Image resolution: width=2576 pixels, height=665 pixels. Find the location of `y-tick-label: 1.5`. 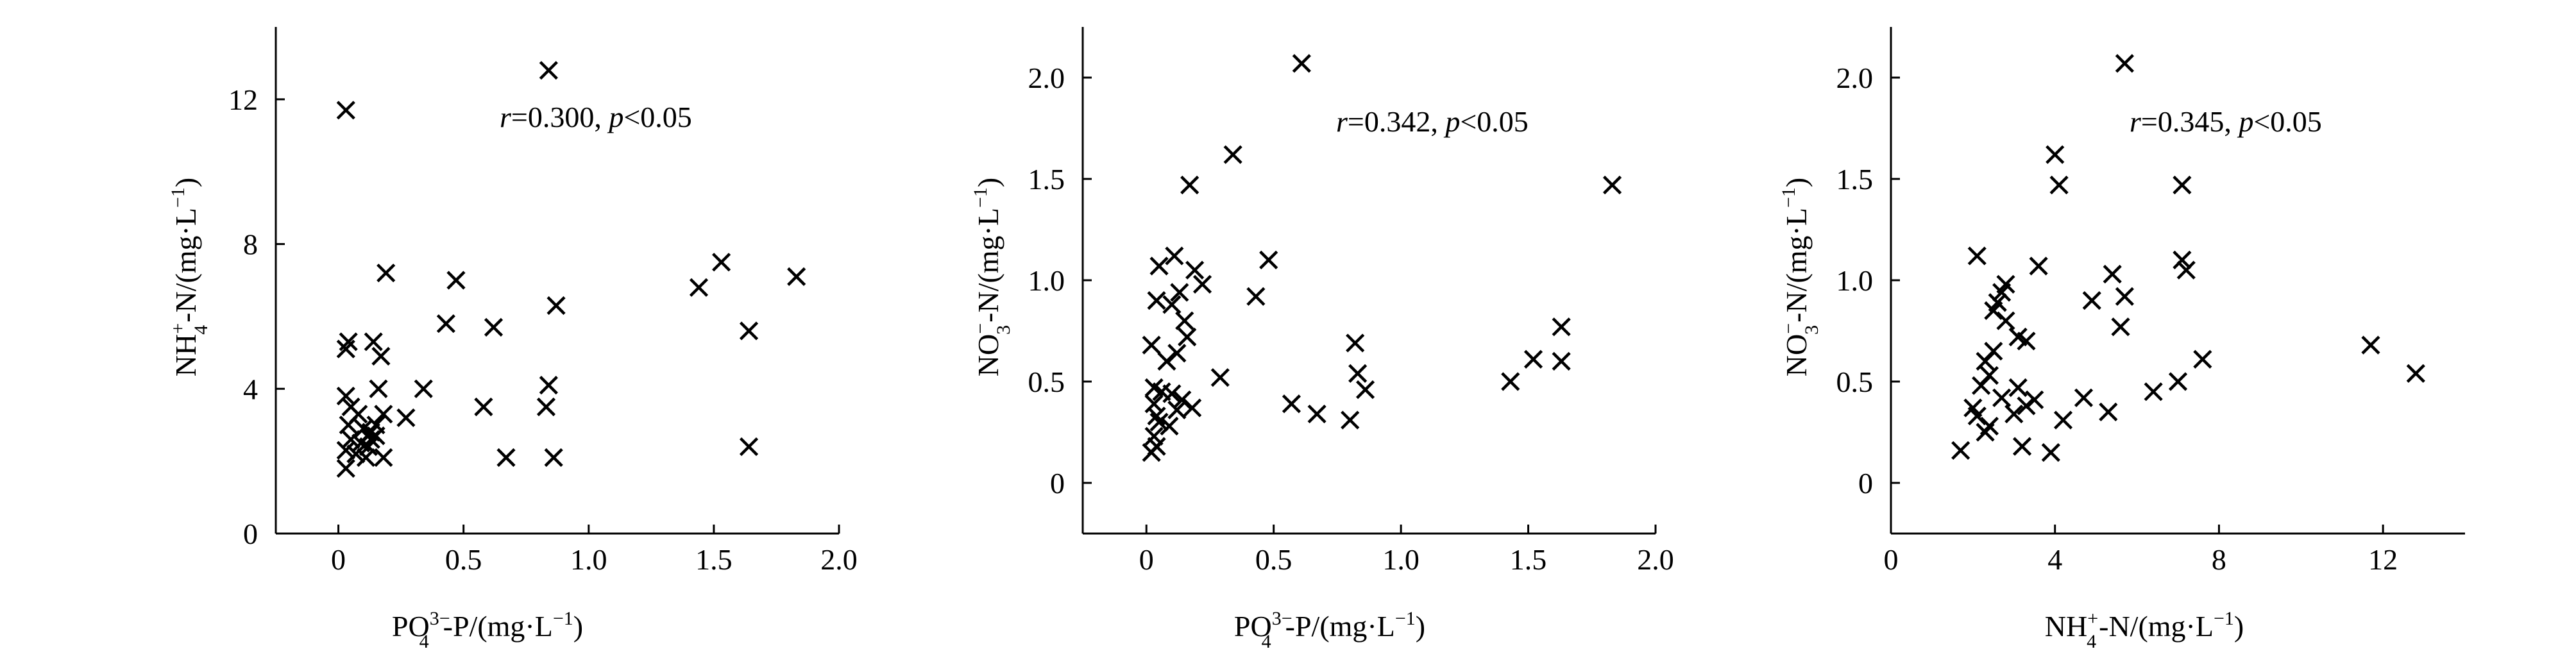

y-tick-label: 1.5 is located at coordinates (1046, 180).